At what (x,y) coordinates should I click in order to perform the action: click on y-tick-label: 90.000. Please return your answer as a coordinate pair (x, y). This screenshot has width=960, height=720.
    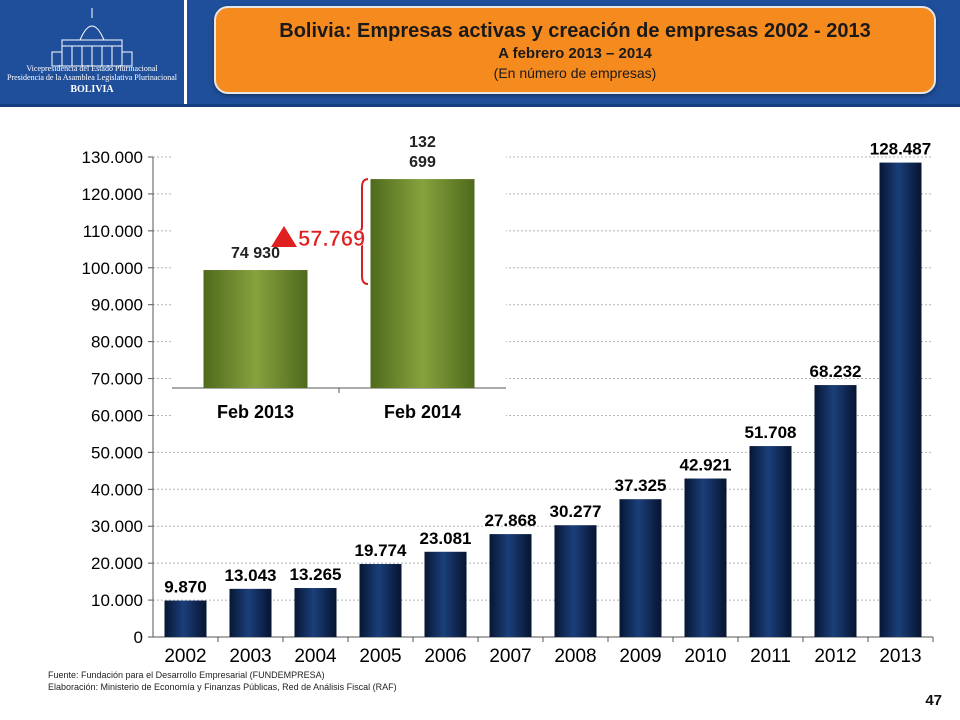
    Looking at the image, I should click on (117, 305).